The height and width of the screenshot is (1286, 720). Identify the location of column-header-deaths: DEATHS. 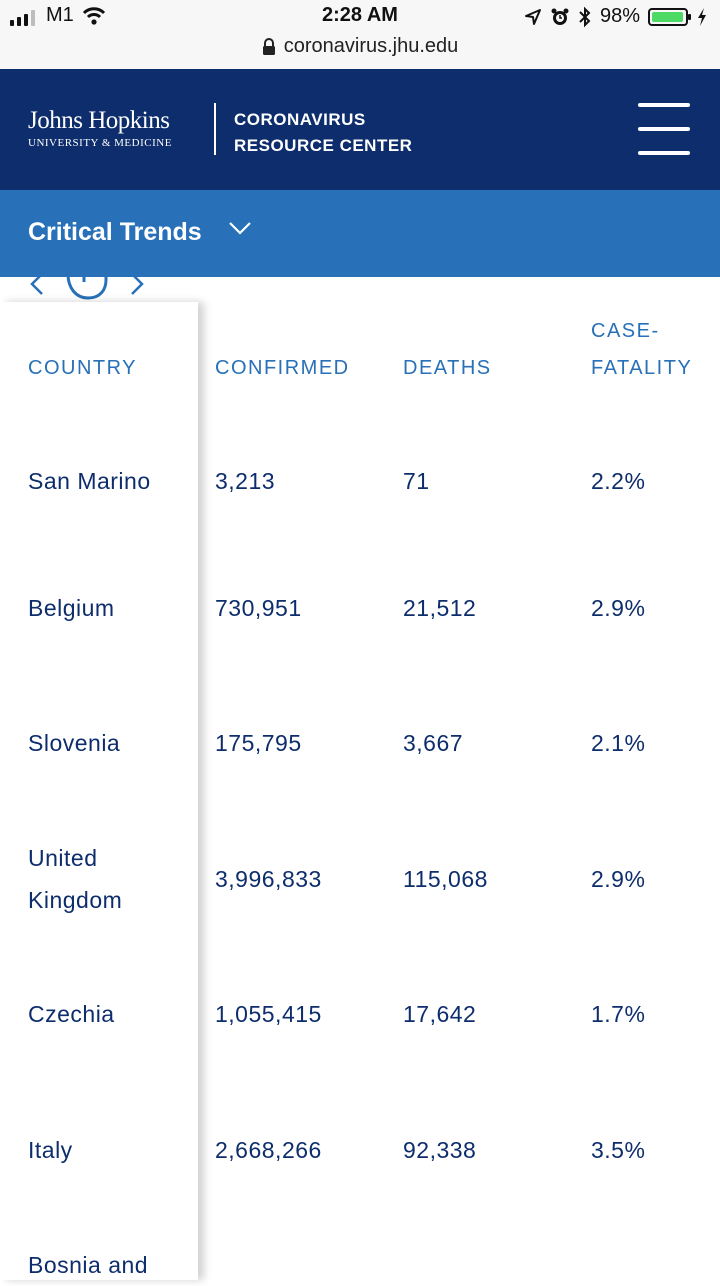
(447, 368).